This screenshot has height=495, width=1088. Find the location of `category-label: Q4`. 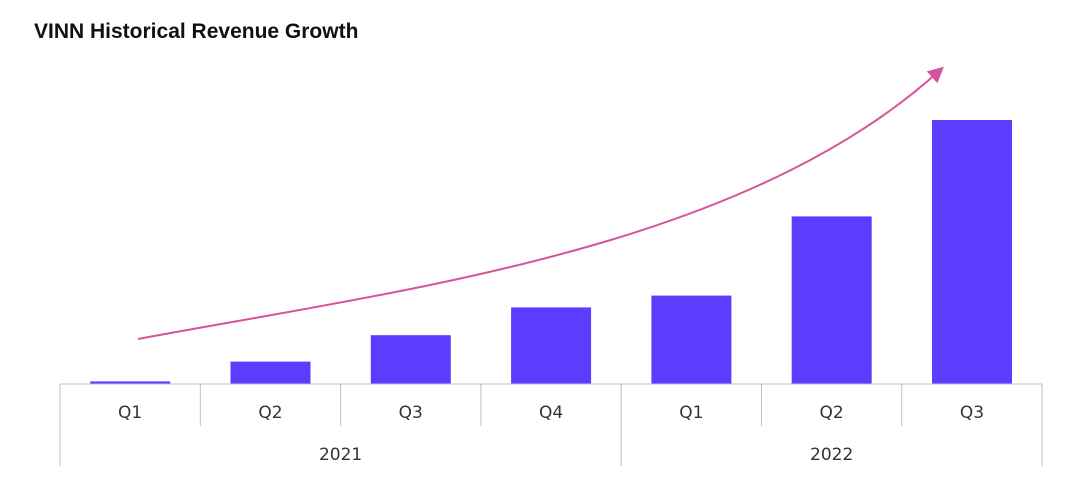

category-label: Q4 is located at coordinates (551, 413).